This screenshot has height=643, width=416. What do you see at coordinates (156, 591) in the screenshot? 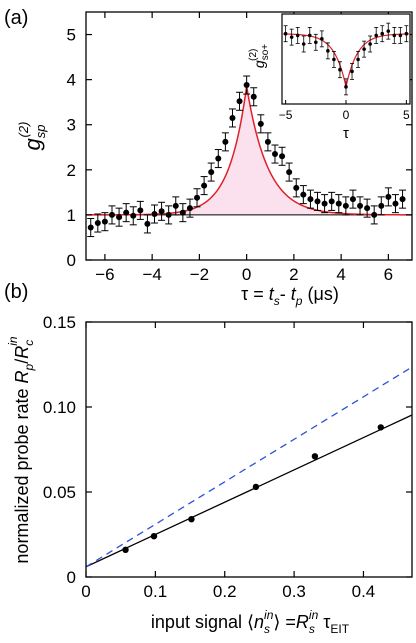
I see `b-xtick-label: 0.1` at bounding box center [156, 591].